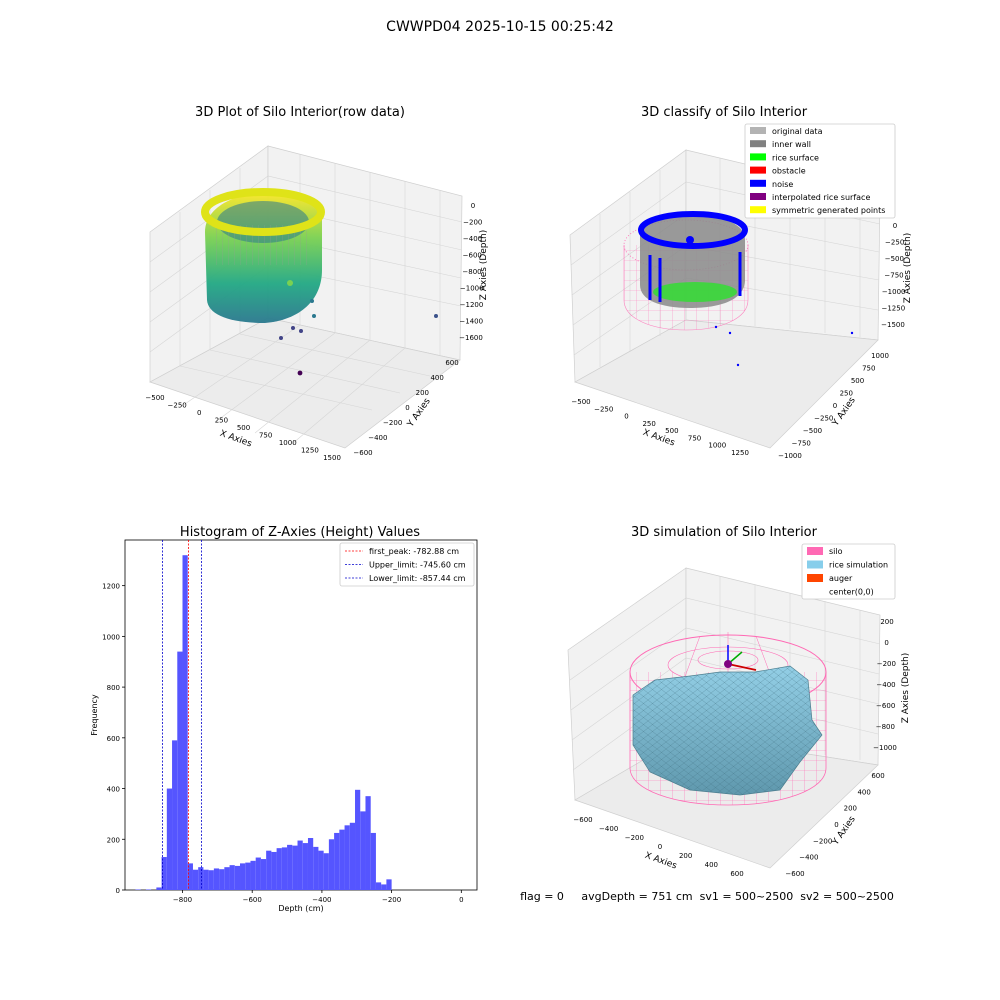 The height and width of the screenshot is (1000, 1000). Describe the element at coordinates (894, 243) in the screenshot. I see `classify-z-tick: −250` at that location.